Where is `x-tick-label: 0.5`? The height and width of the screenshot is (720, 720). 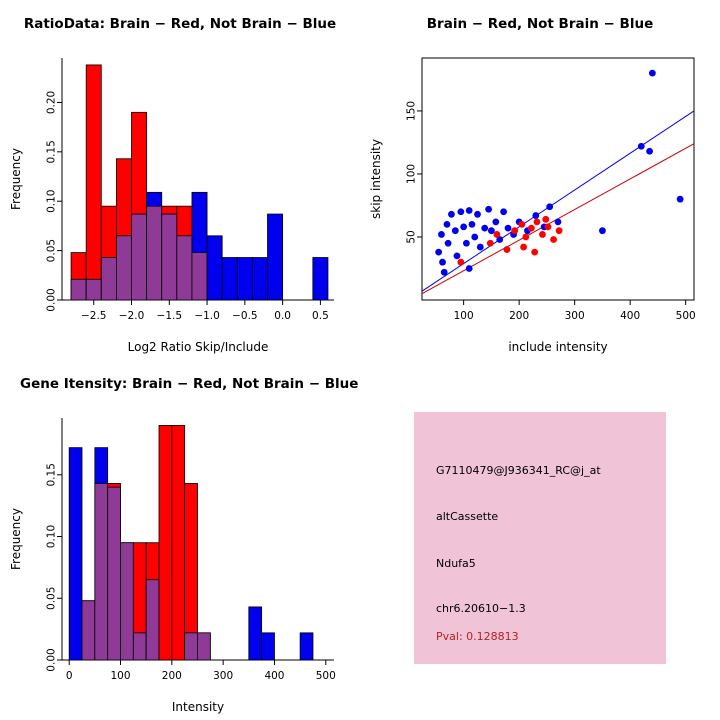 x-tick-label: 0.5 is located at coordinates (320, 316).